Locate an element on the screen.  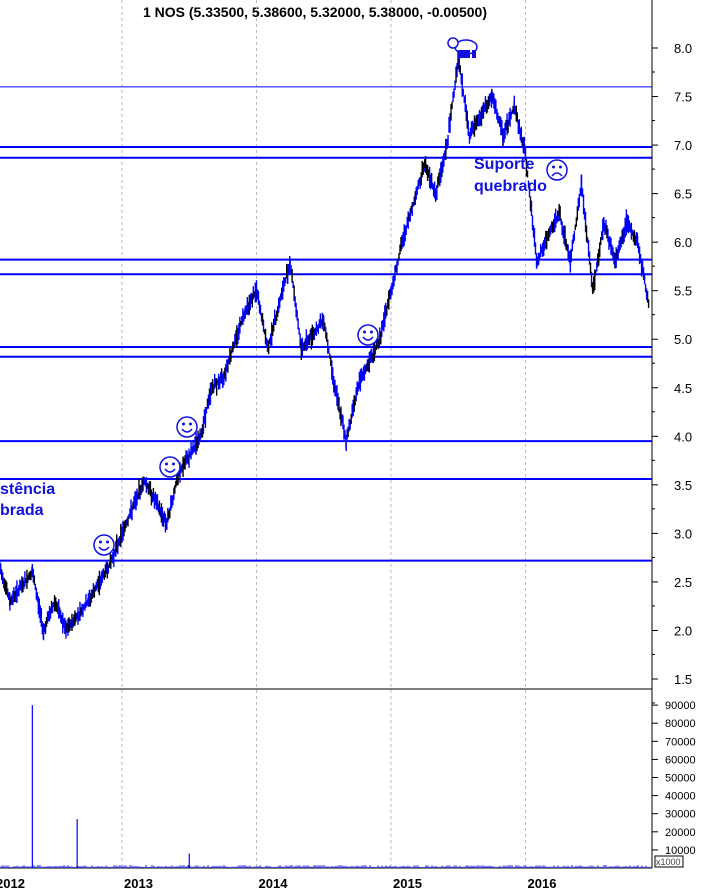
x-tick-label: 2016 is located at coordinates (542, 883).